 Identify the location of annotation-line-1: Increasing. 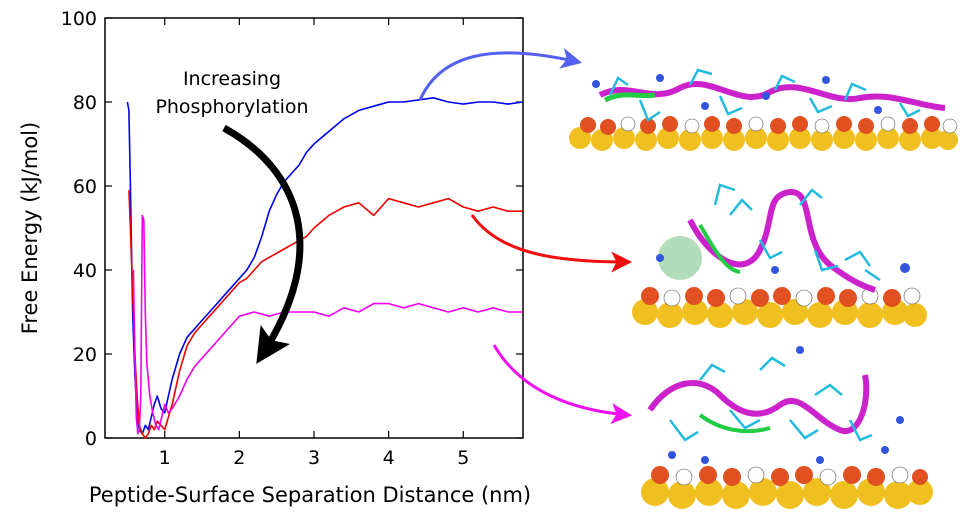
(232, 79).